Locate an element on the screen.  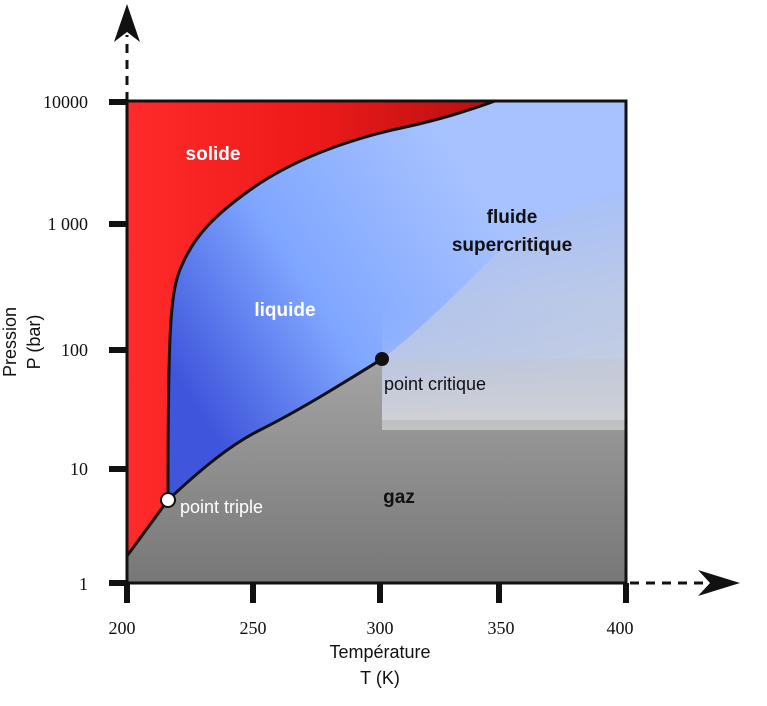
y-tick-label-1: 1 is located at coordinates (83, 584).